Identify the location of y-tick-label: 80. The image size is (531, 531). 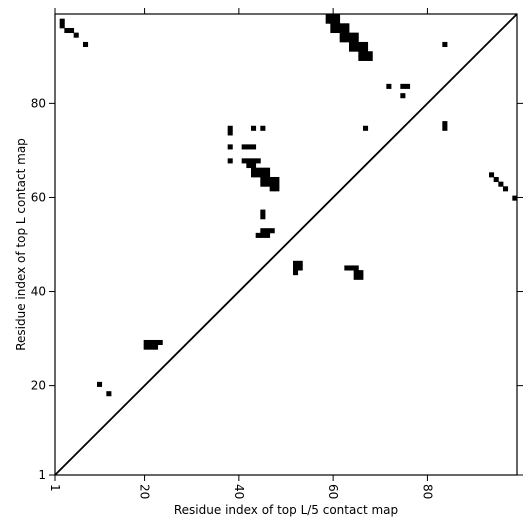
(38, 103).